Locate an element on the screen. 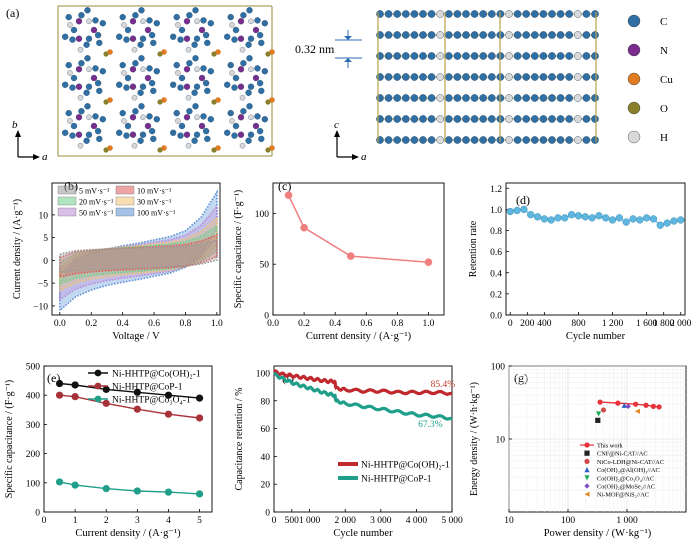 This screenshot has width=694, height=539. y-axis-label: Current density / (A·g⁻¹) is located at coordinates (17, 249).